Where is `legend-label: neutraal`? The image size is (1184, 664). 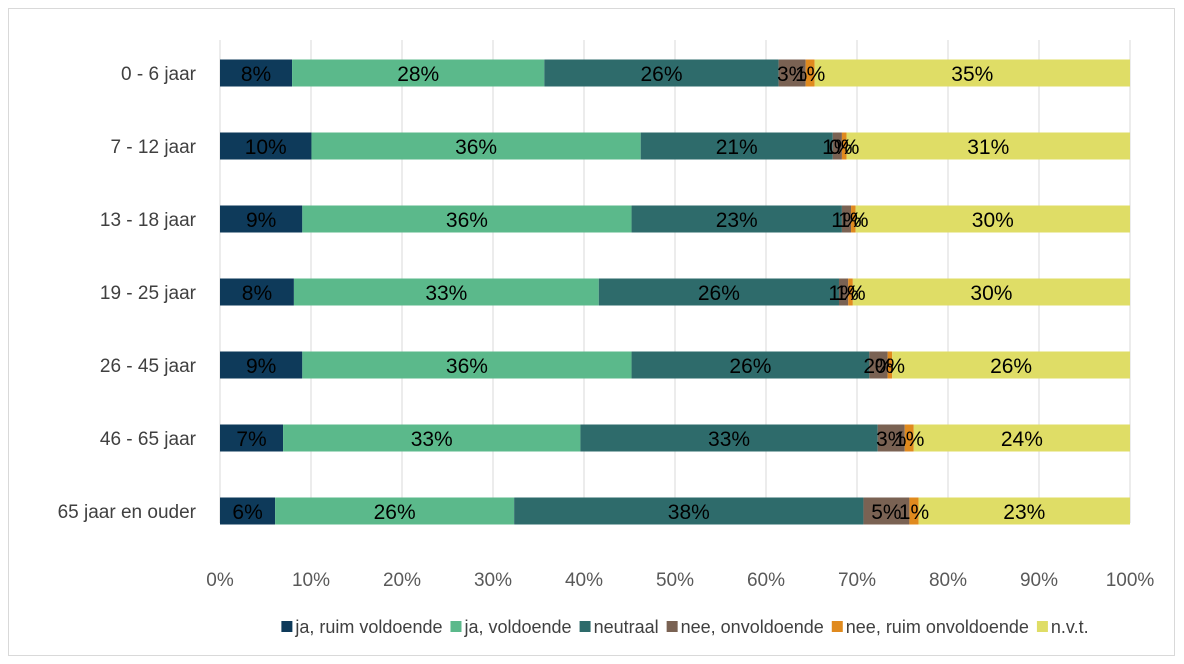 legend-label: neutraal is located at coordinates (626, 627).